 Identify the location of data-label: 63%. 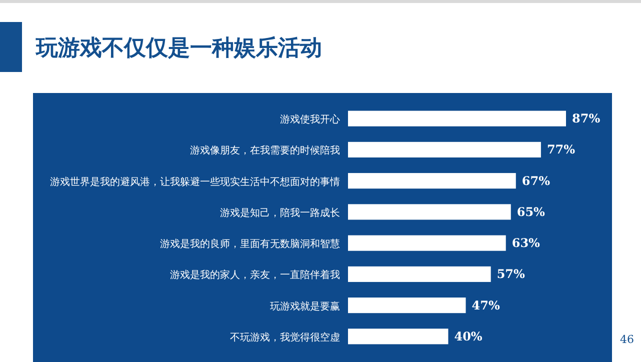
(526, 243).